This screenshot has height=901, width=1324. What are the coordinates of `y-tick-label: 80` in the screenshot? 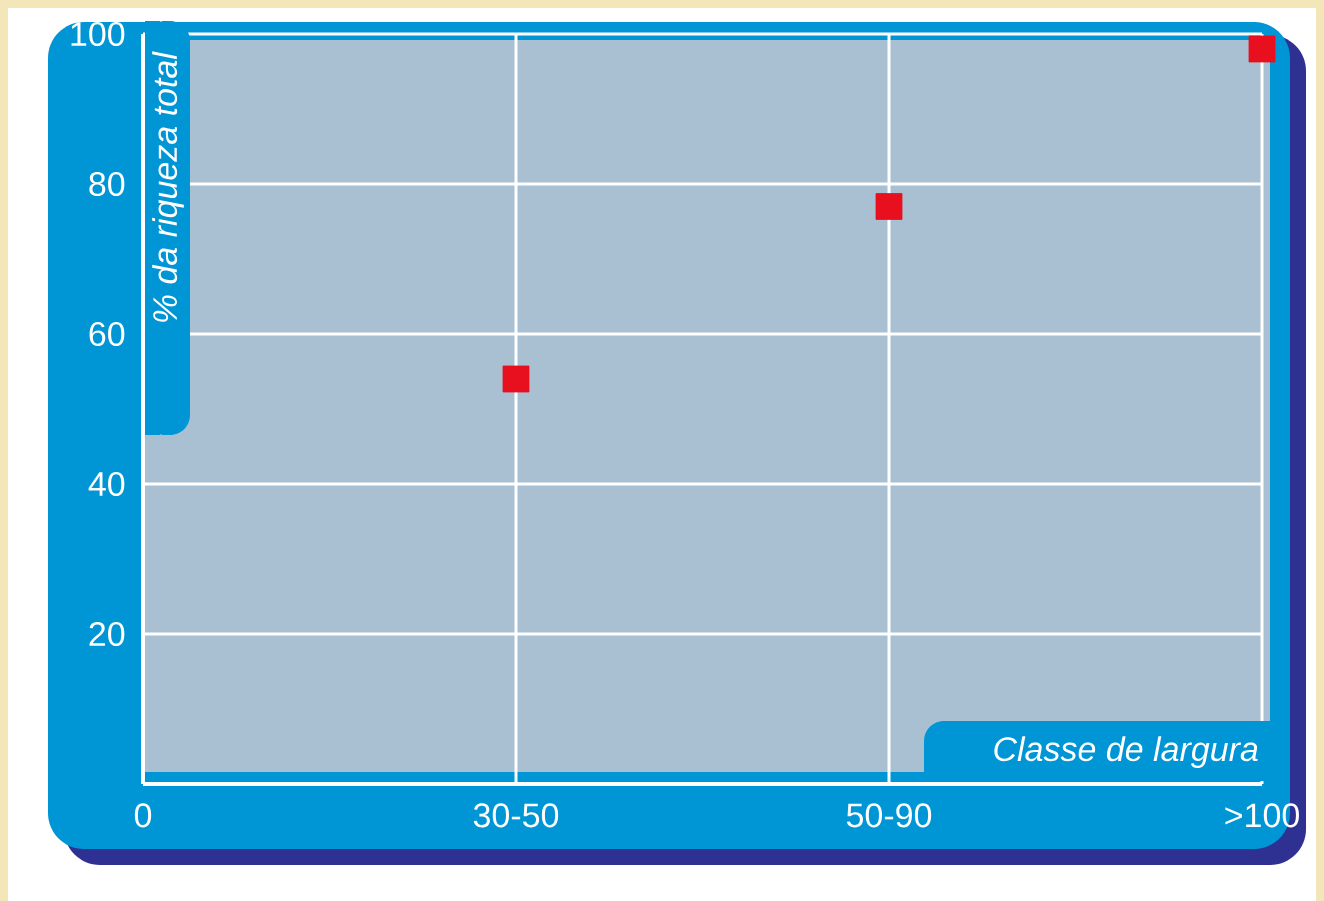 It's located at (107, 184).